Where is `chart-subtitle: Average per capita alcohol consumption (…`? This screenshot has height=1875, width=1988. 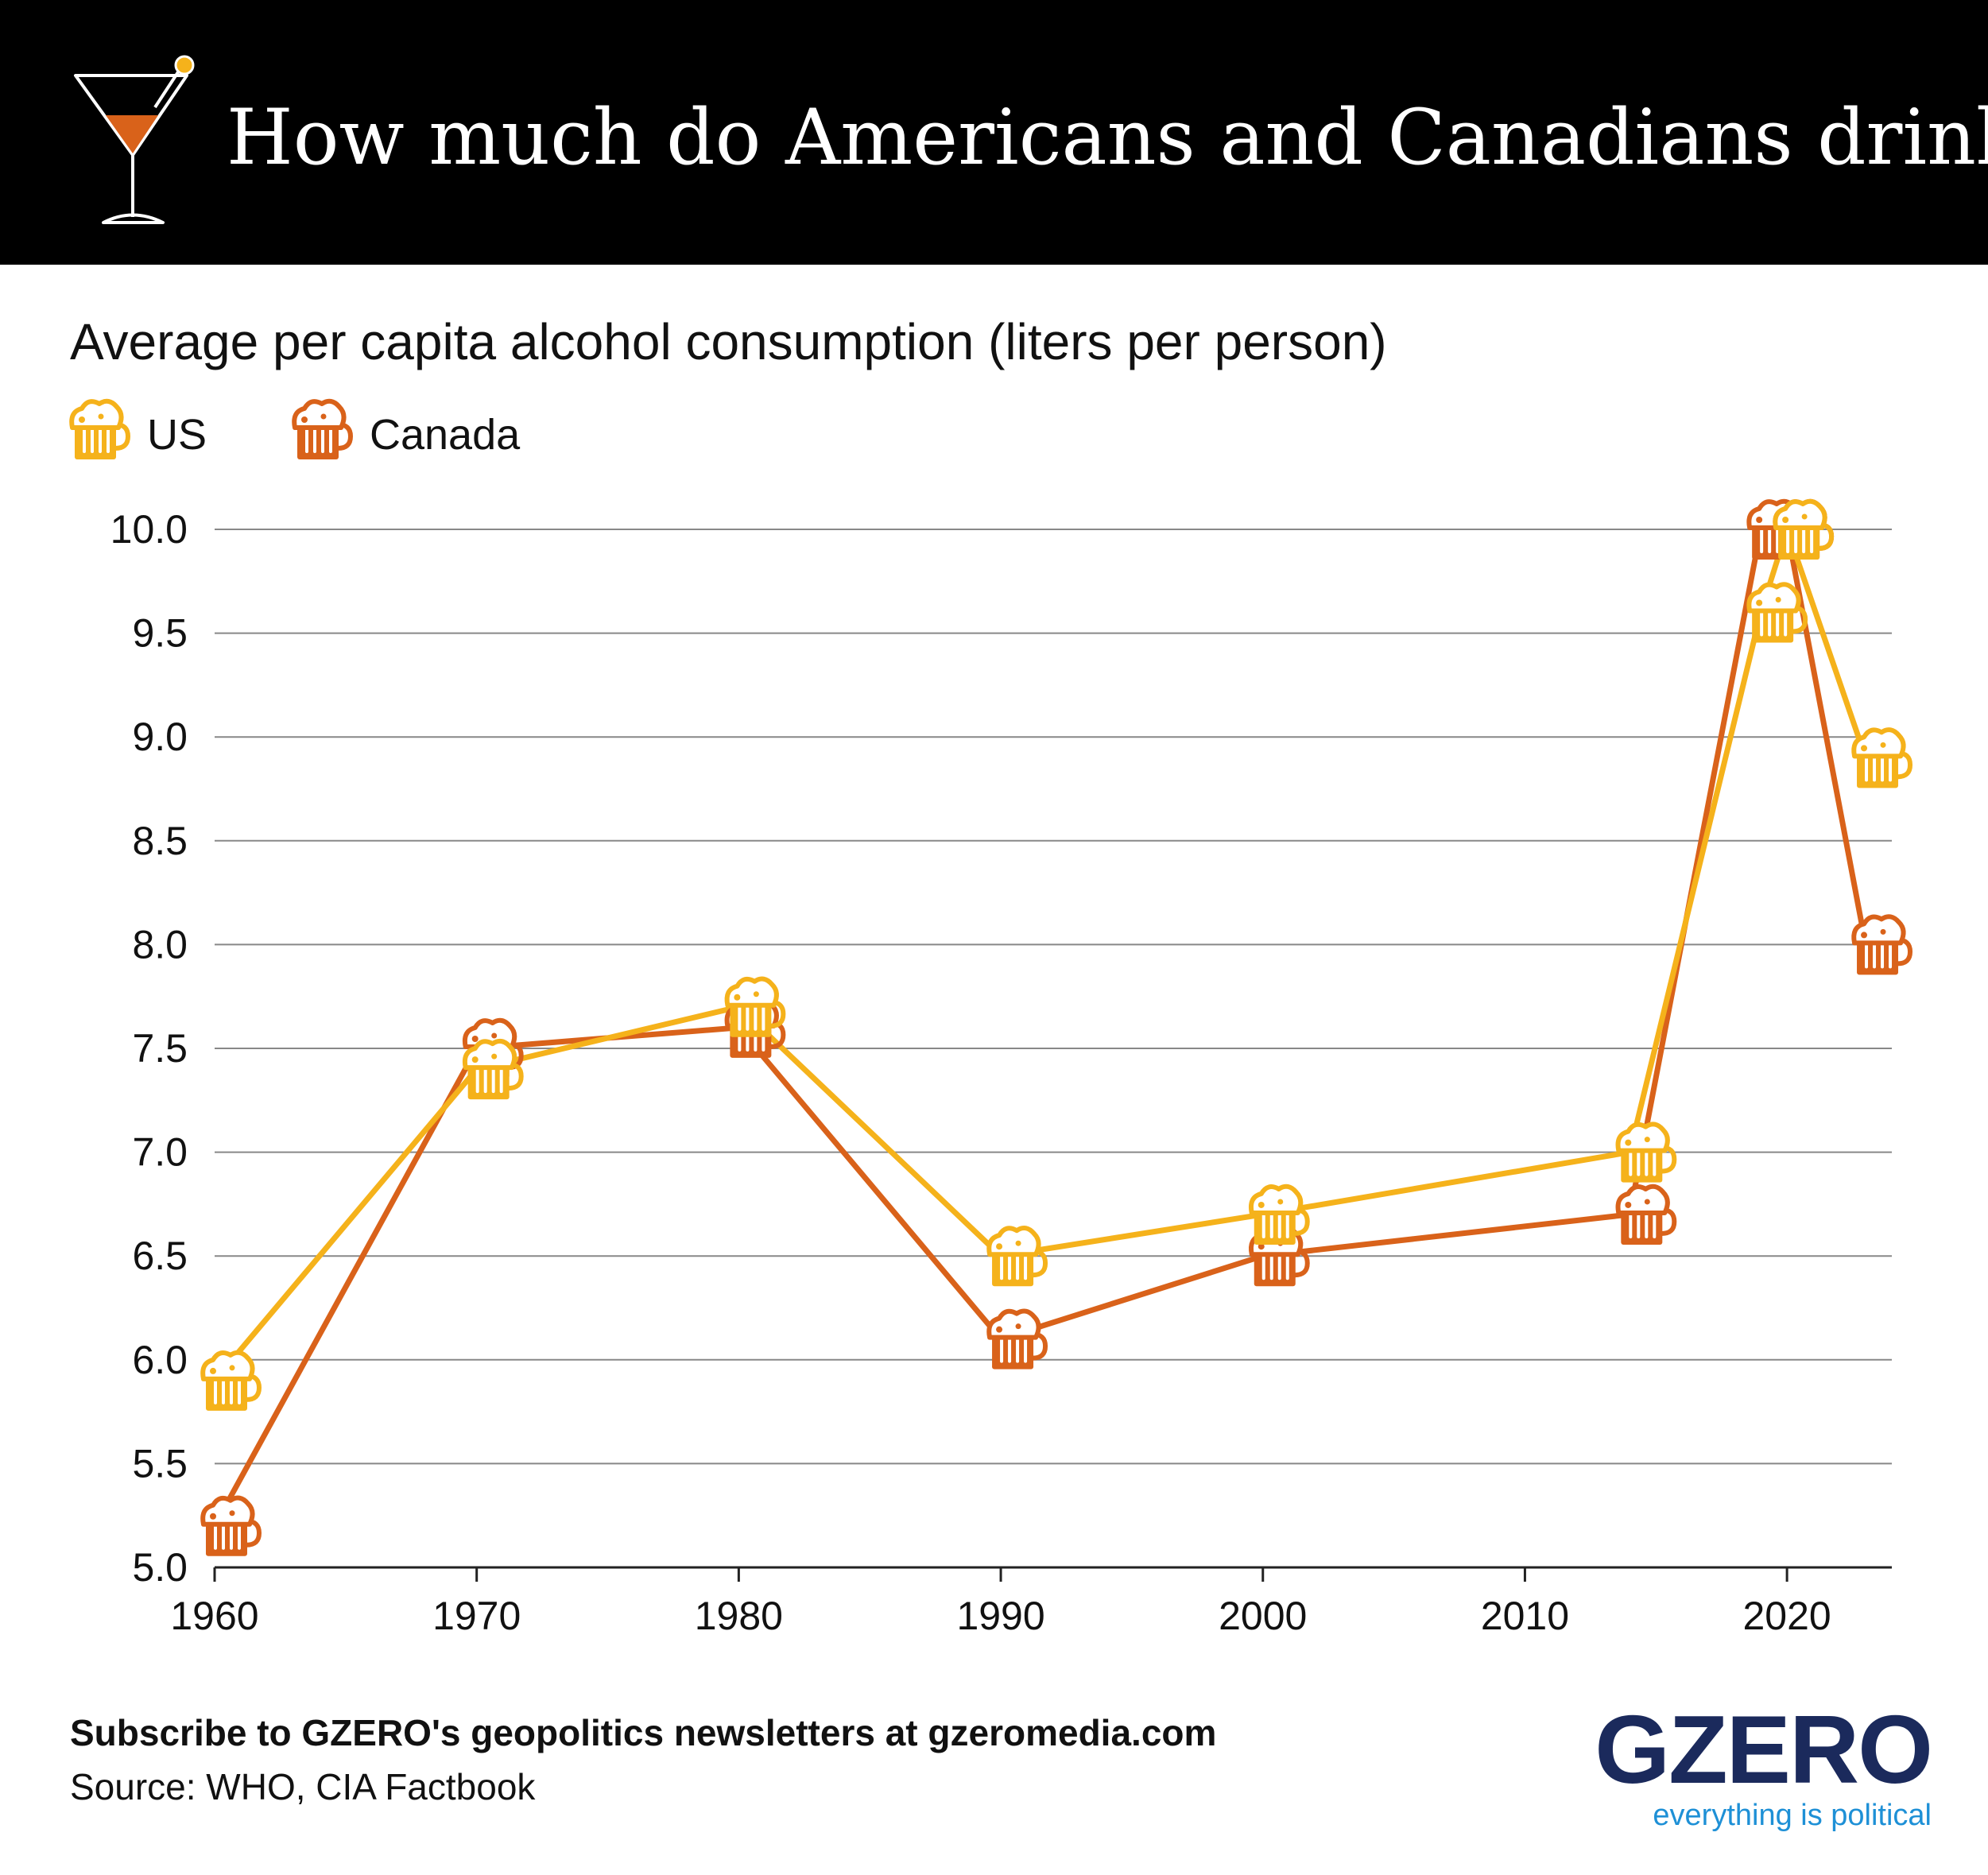
chart-subtitle: Average per capita alcohol consumption (… is located at coordinates (728, 341).